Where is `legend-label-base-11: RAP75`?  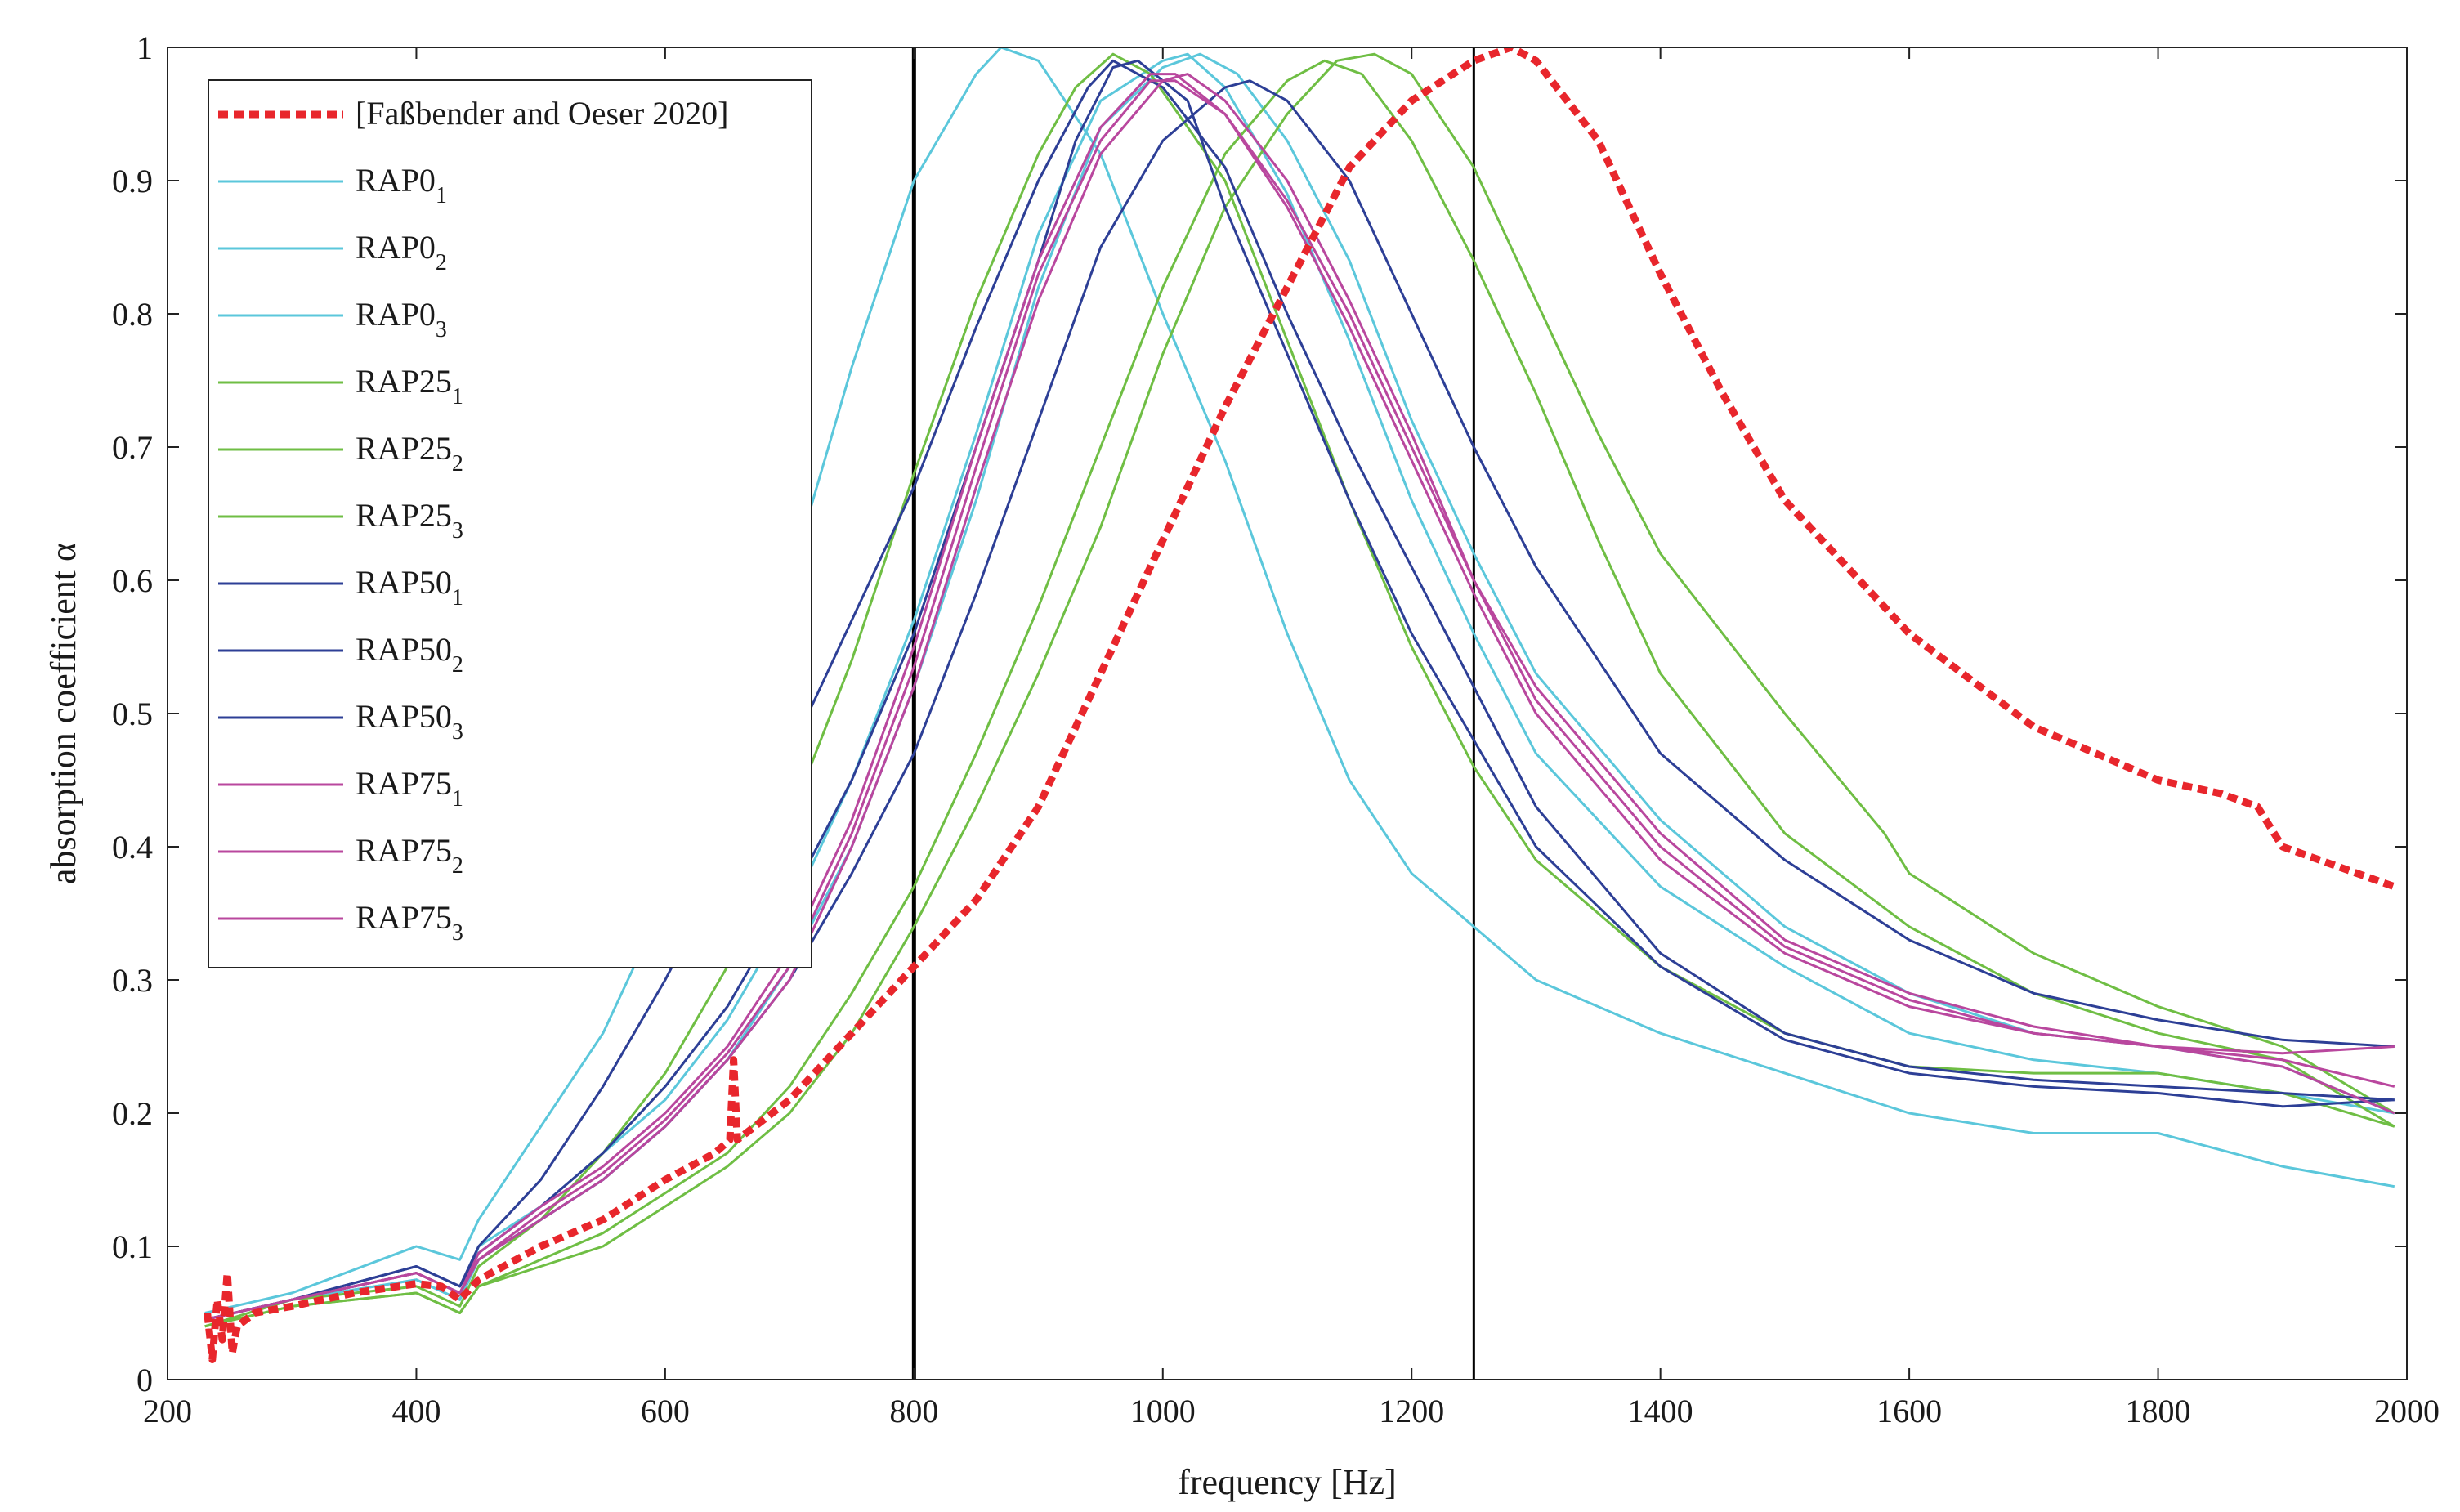 legend-label-base-11: RAP75 is located at coordinates (404, 850).